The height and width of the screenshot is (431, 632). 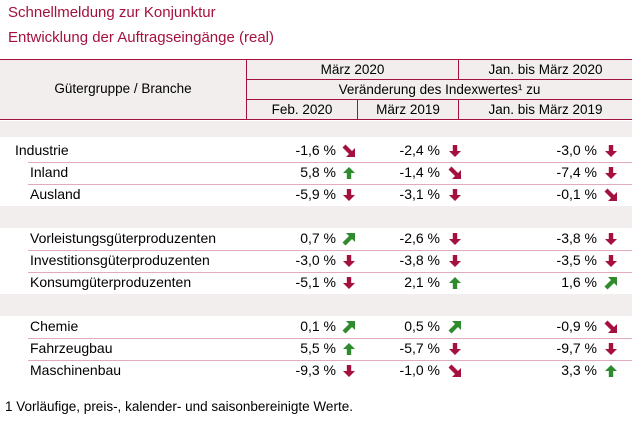 What do you see at coordinates (545, 69) in the screenshot?
I see `period-jan-march-2020-header: Jan. bis März 2020` at bounding box center [545, 69].